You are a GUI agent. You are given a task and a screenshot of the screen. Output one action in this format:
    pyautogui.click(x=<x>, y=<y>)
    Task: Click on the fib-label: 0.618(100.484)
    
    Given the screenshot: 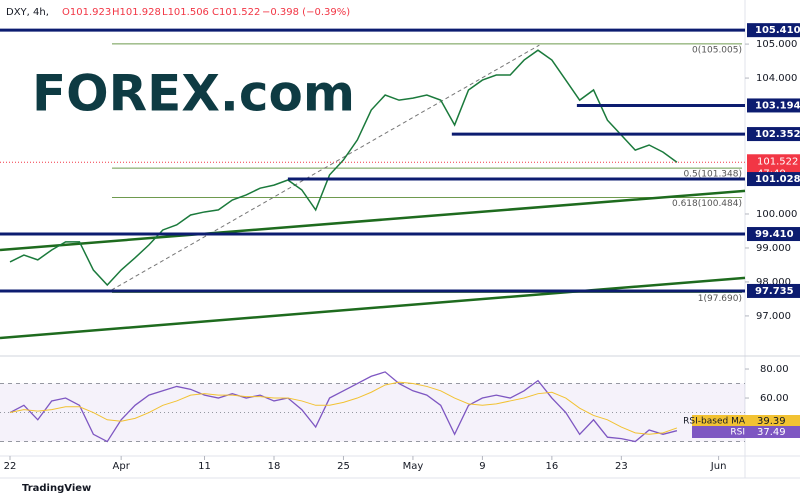 What is the action you would take?
    pyautogui.click(x=707, y=204)
    